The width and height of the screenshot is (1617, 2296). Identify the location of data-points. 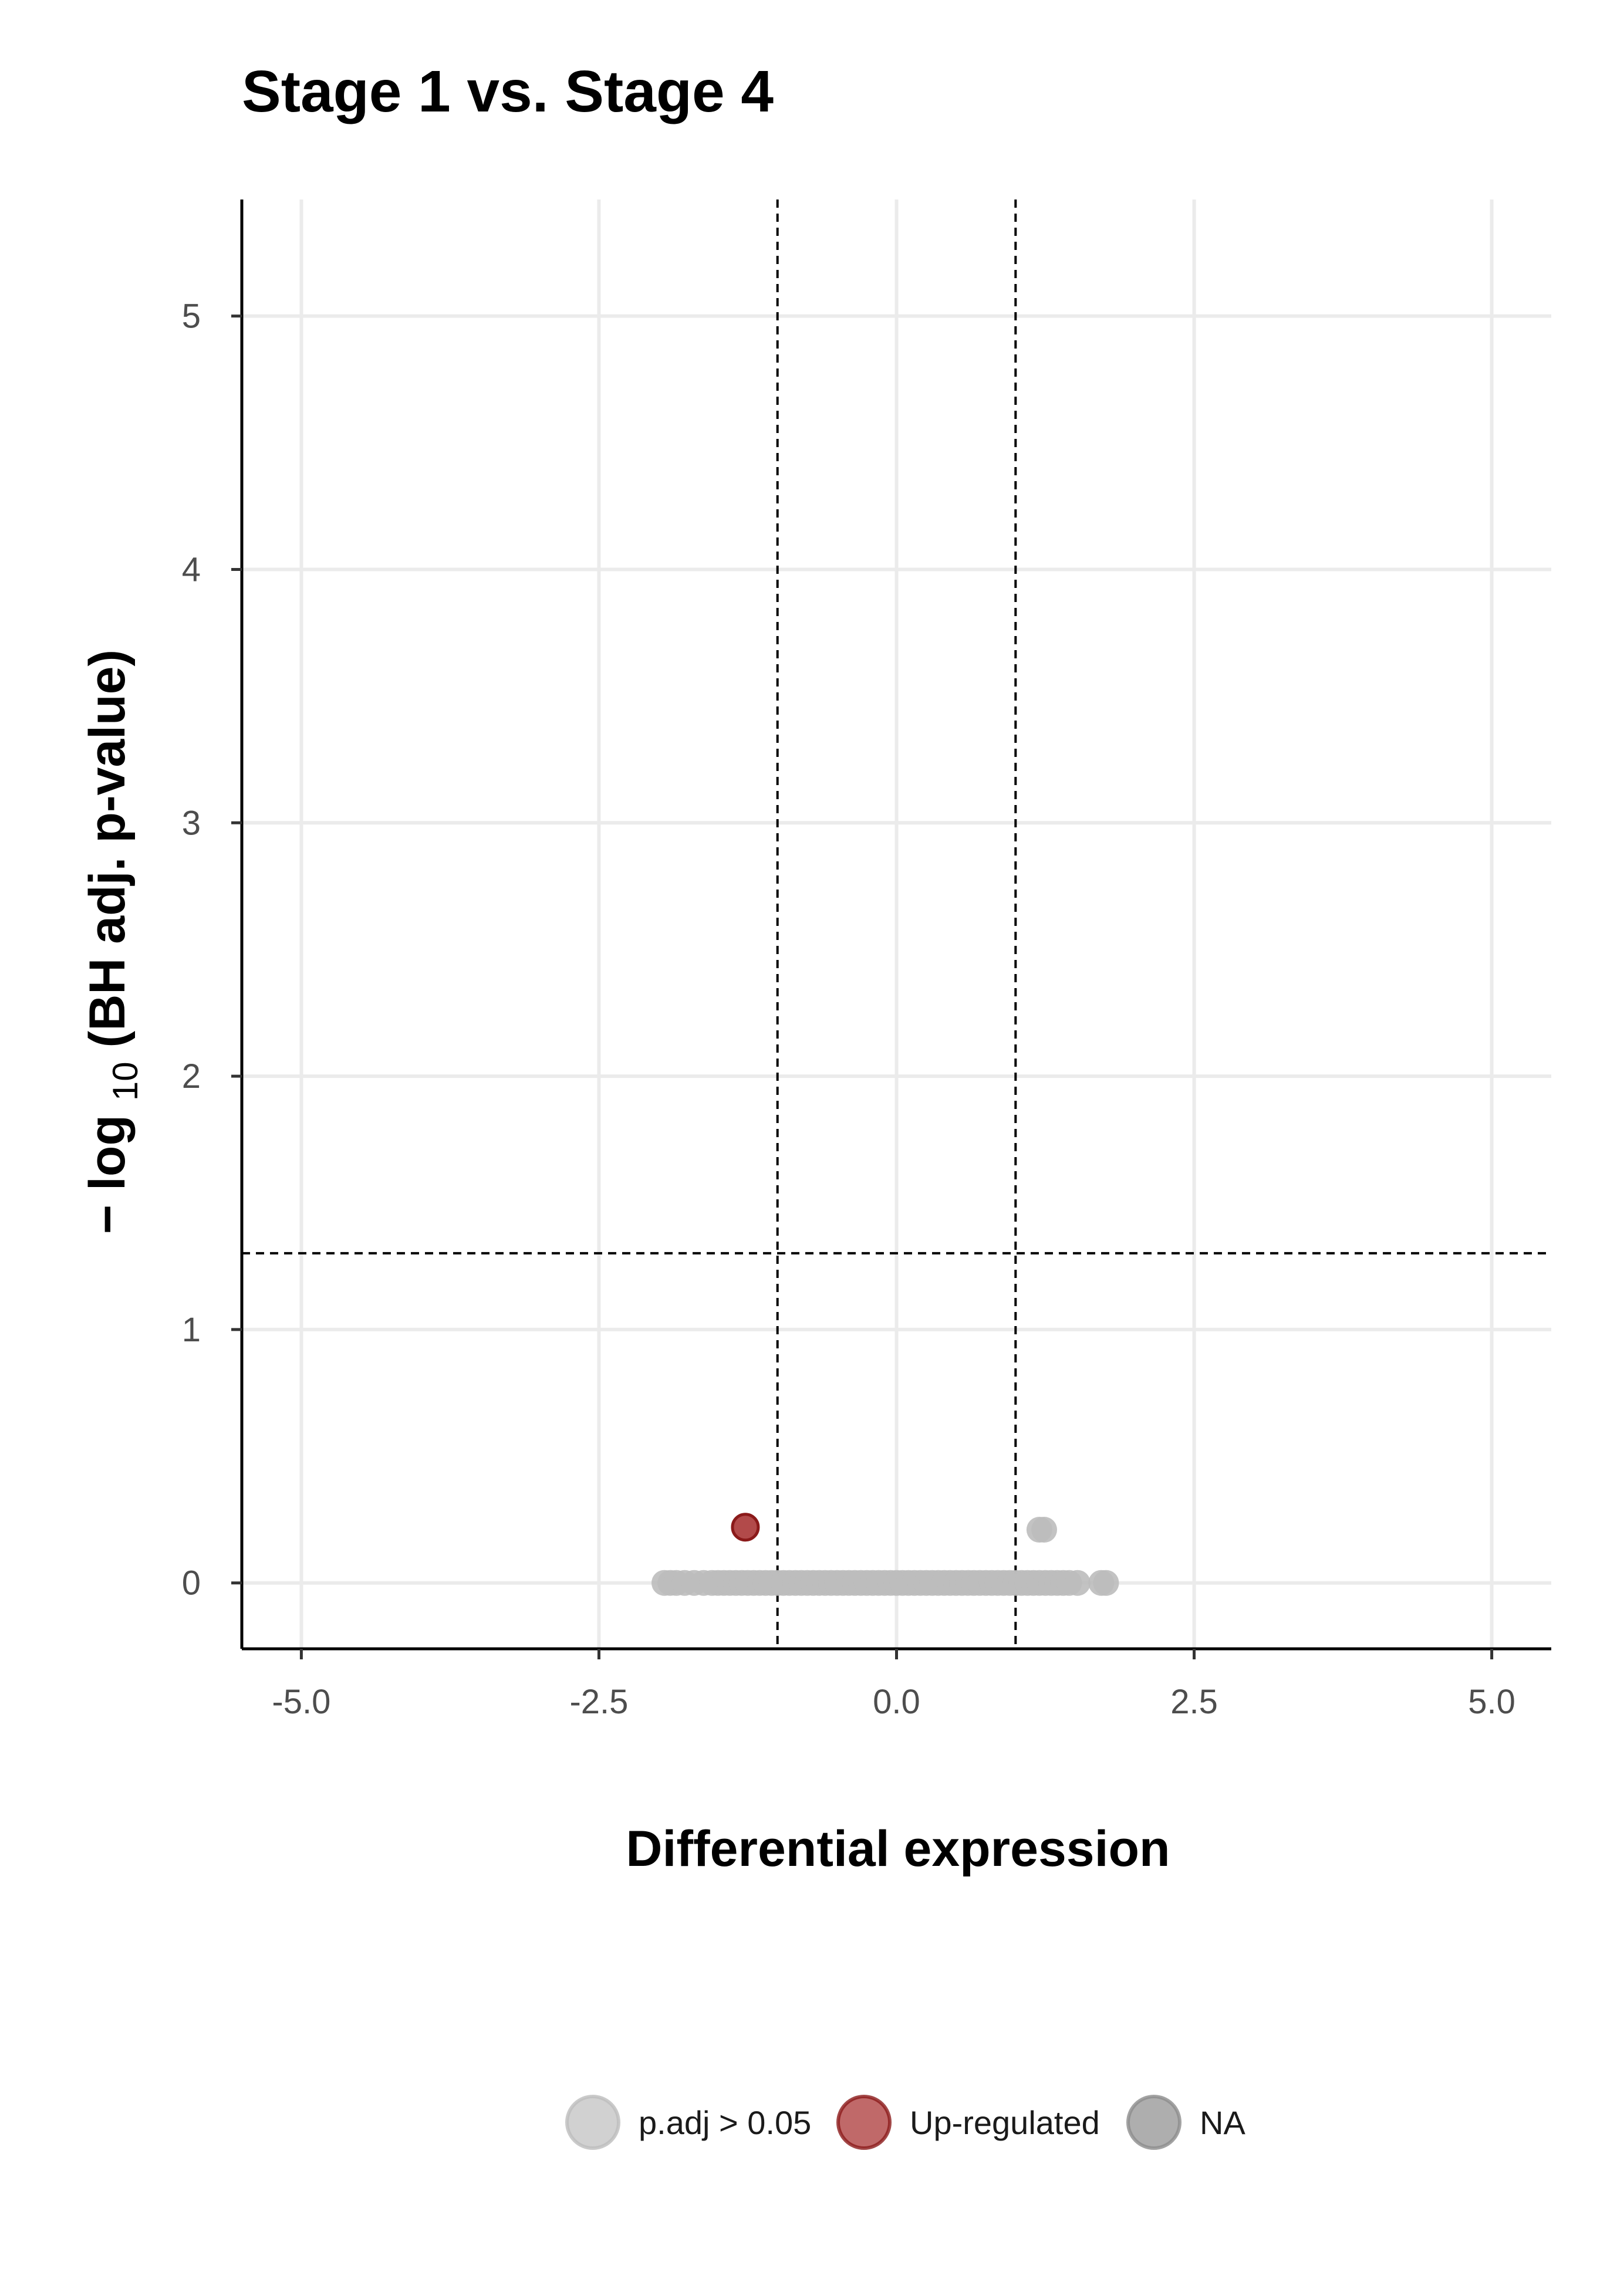
(885, 1554).